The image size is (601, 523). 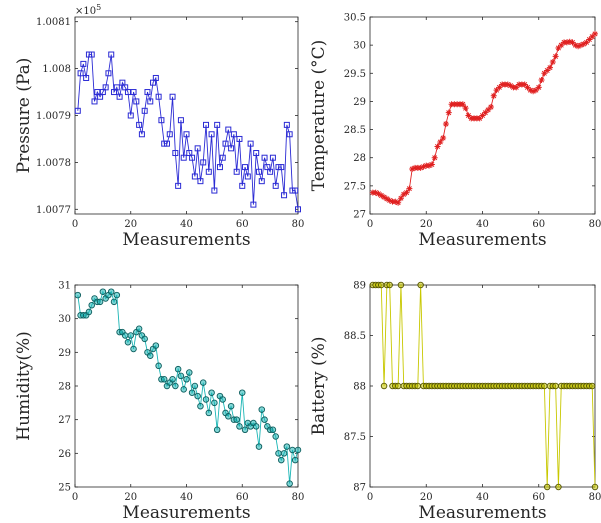 What do you see at coordinates (75, 224) in the screenshot?
I see `pressure-x-tick-label: 0` at bounding box center [75, 224].